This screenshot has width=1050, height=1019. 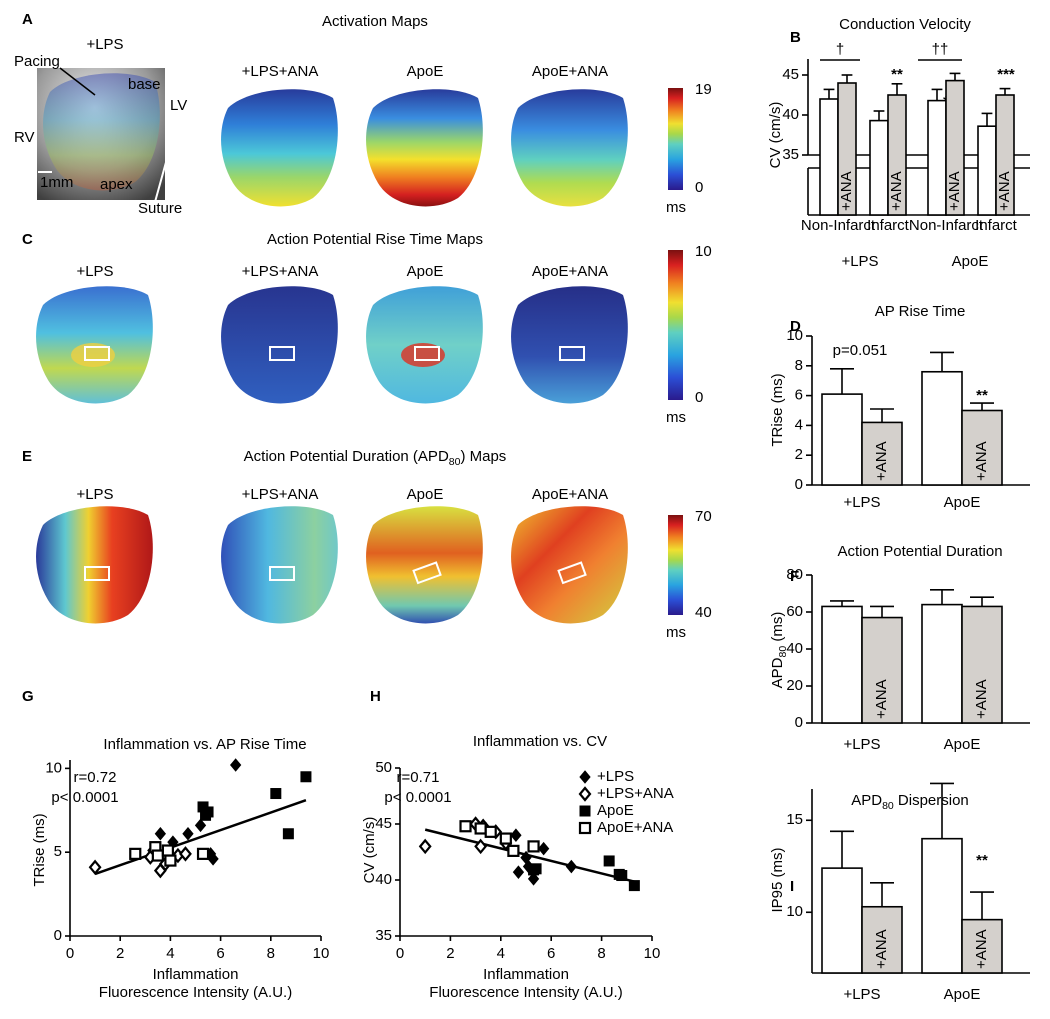 What do you see at coordinates (703, 612) in the screenshot?
I see `colorbar-label: 40` at bounding box center [703, 612].